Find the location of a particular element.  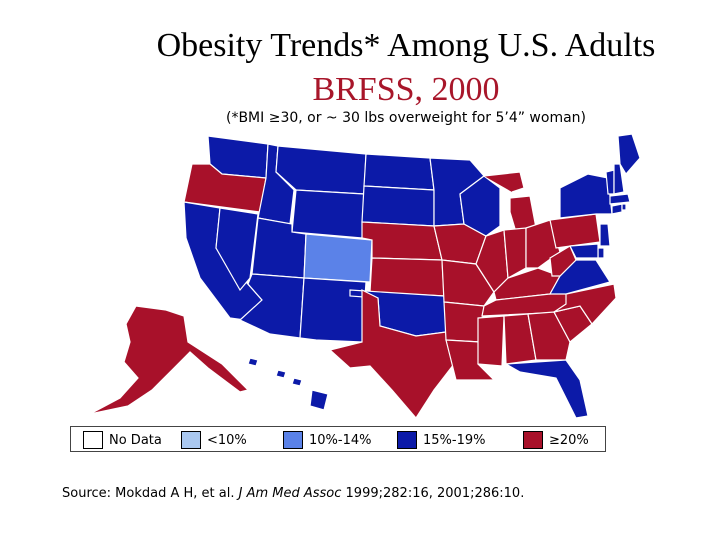

state-KS is located at coordinates (407, 277).